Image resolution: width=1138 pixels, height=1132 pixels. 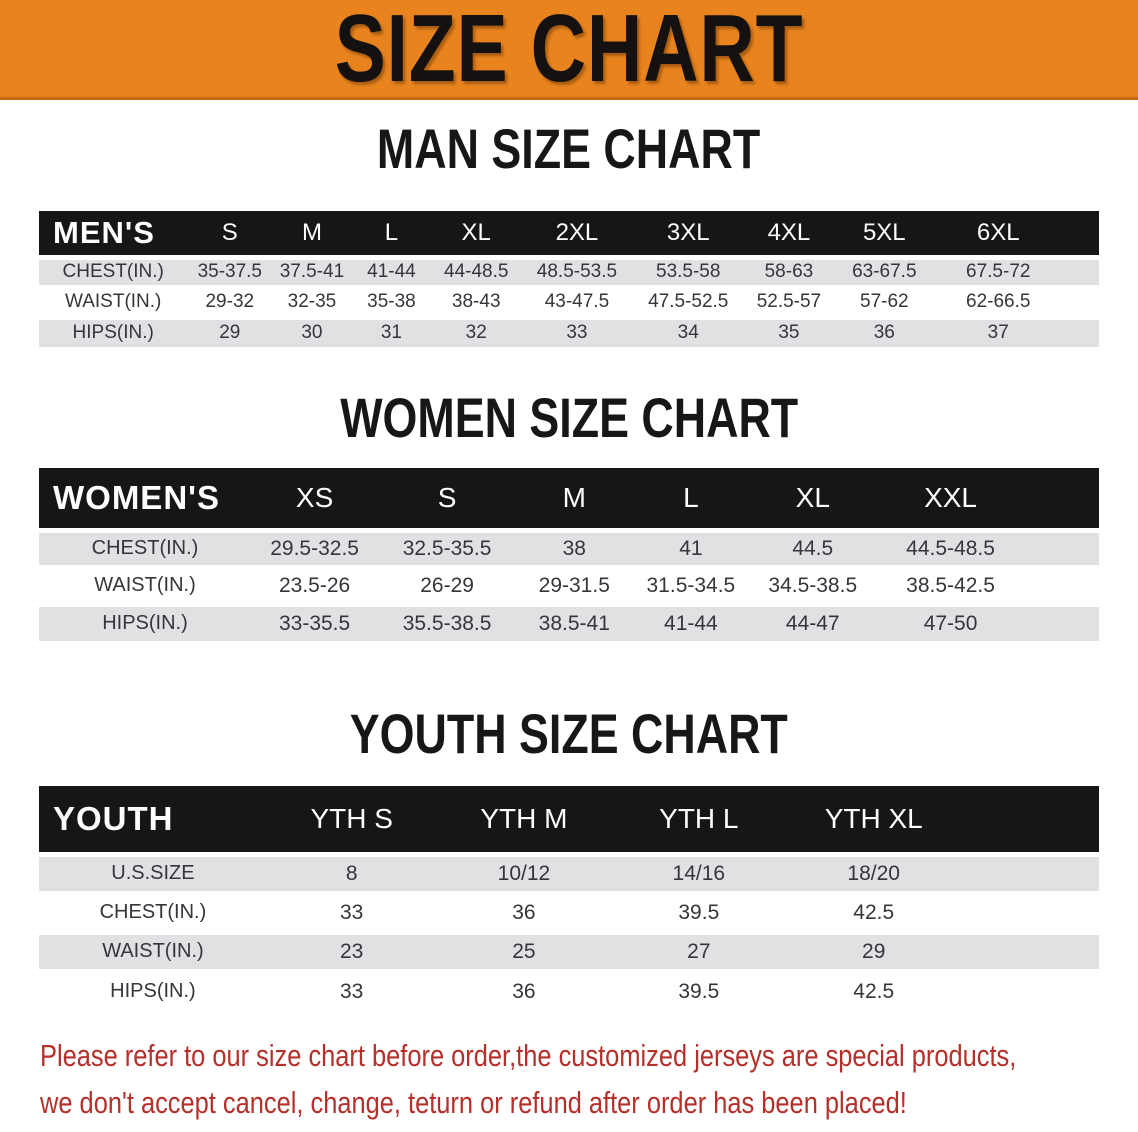 What do you see at coordinates (230, 271) in the screenshot?
I see `measurement-value: 35-37.5` at bounding box center [230, 271].